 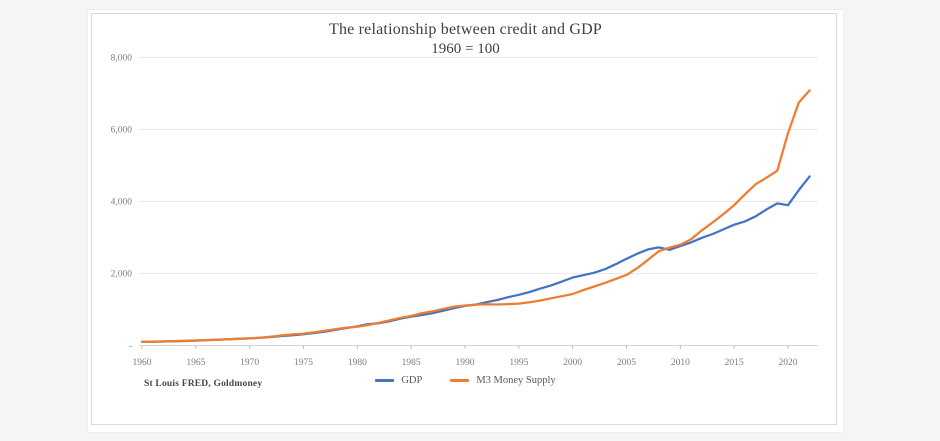 What do you see at coordinates (122, 203) in the screenshot?
I see `y-axis-tick-label: 4,000` at bounding box center [122, 203].